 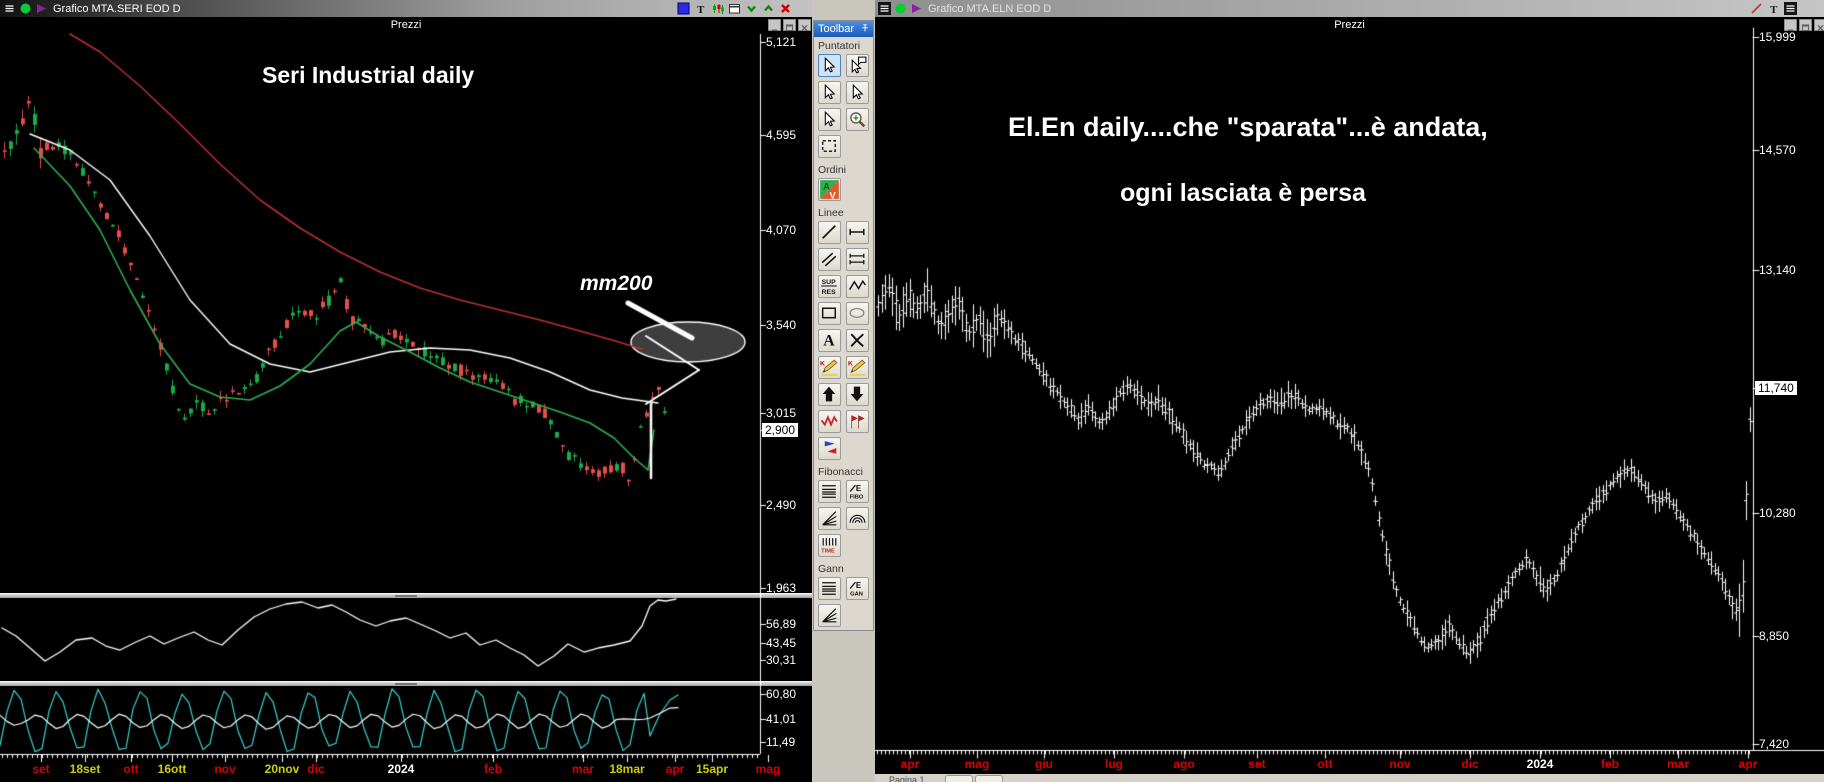 I want to click on tool-fib-fan, so click(x=829, y=518).